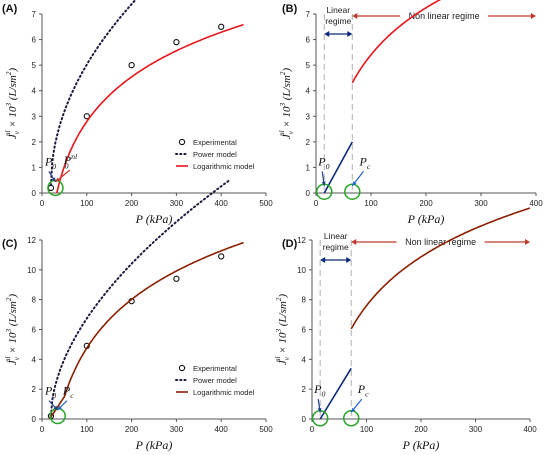  What do you see at coordinates (290, 9) in the screenshot?
I see `panel-label: (B)` at bounding box center [290, 9].